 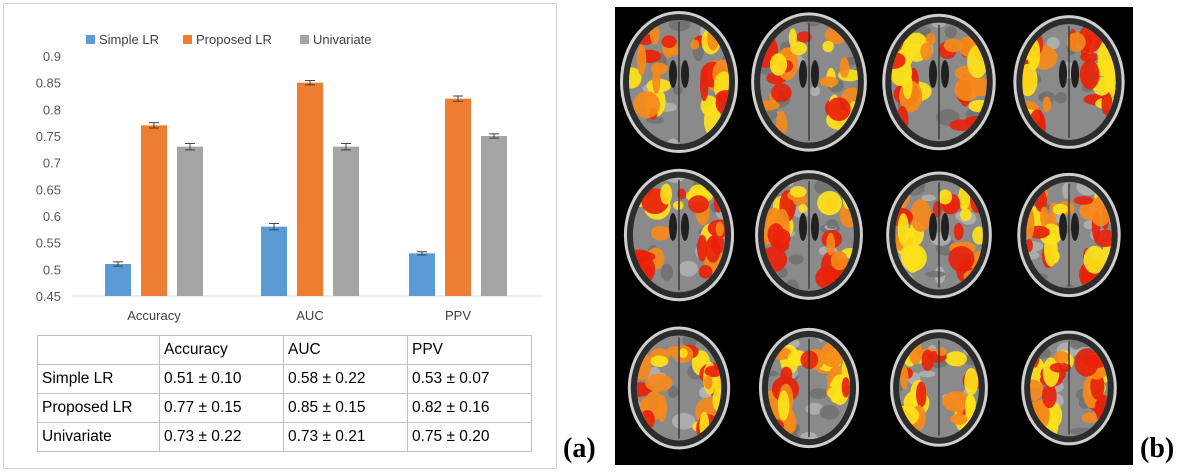 I want to click on bar-simple-lr-auc, so click(x=274, y=261).